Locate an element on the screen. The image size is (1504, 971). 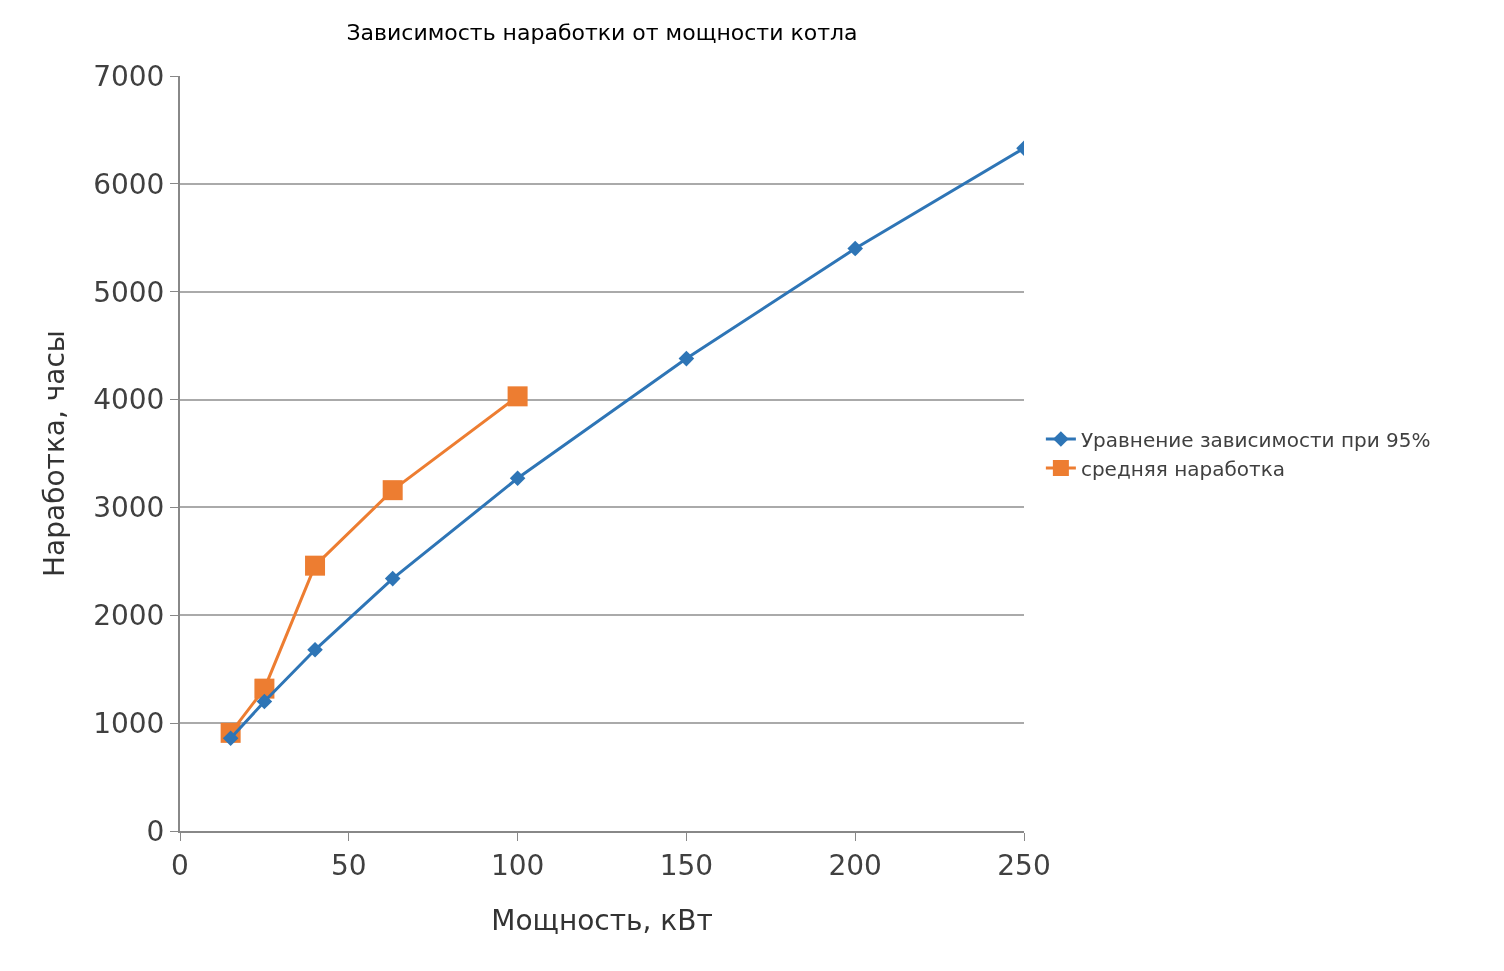
x-tick-label: 250 is located at coordinates (1024, 865).